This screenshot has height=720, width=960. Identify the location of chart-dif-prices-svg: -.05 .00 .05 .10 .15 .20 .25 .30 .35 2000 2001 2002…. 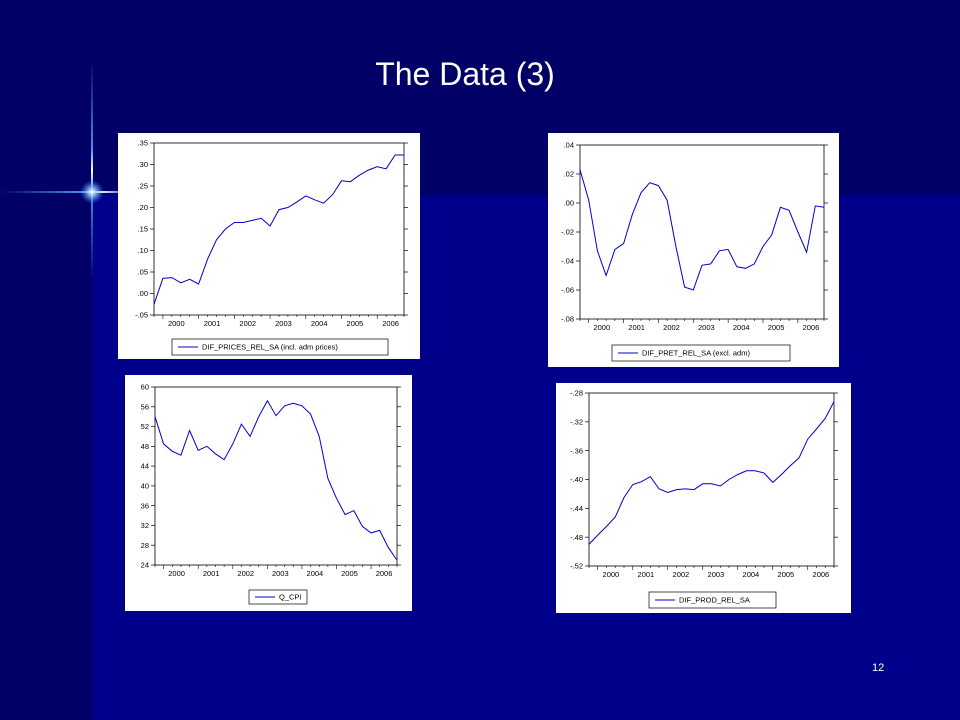
(271, 247).